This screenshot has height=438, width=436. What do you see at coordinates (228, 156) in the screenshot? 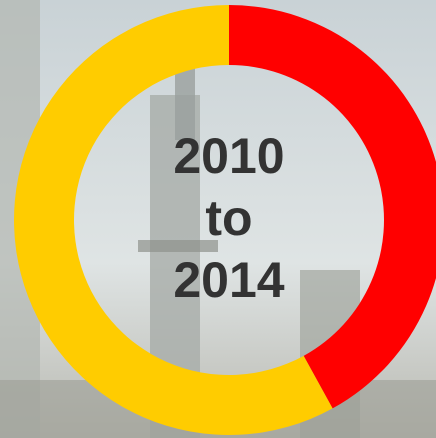
I see `center-label: 2010` at bounding box center [228, 156].